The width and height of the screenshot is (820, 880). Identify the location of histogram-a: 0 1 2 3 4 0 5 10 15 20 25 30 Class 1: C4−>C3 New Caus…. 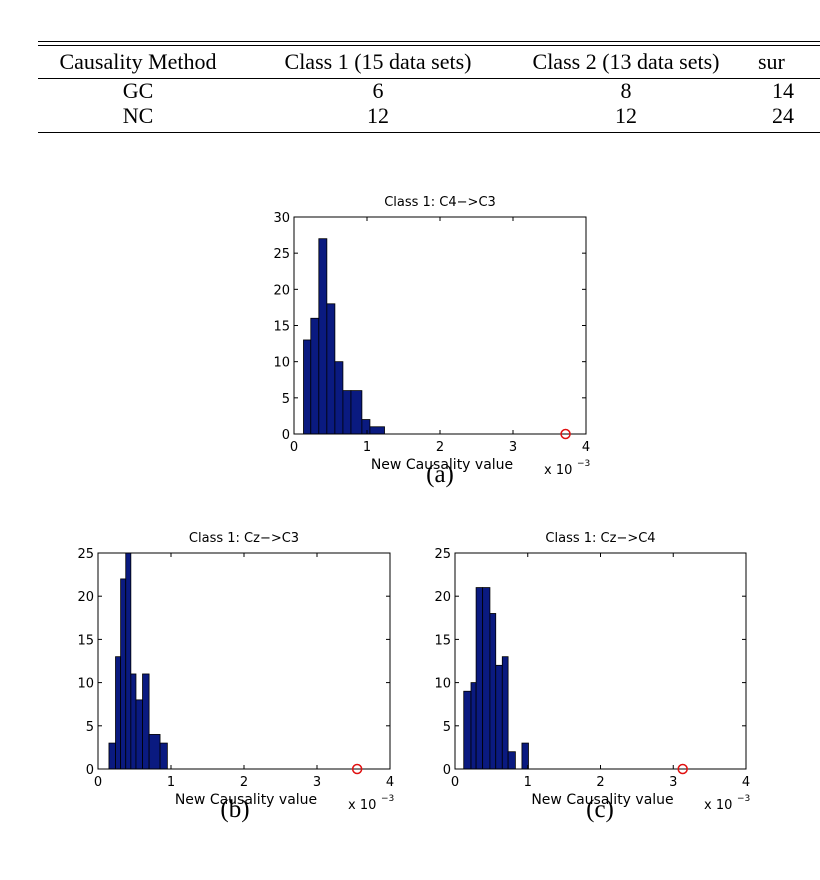
(430, 338).